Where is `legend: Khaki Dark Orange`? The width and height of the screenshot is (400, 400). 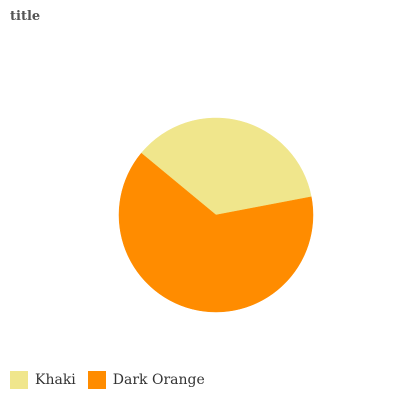
legend: Khaki Dark Orange is located at coordinates (113, 380).